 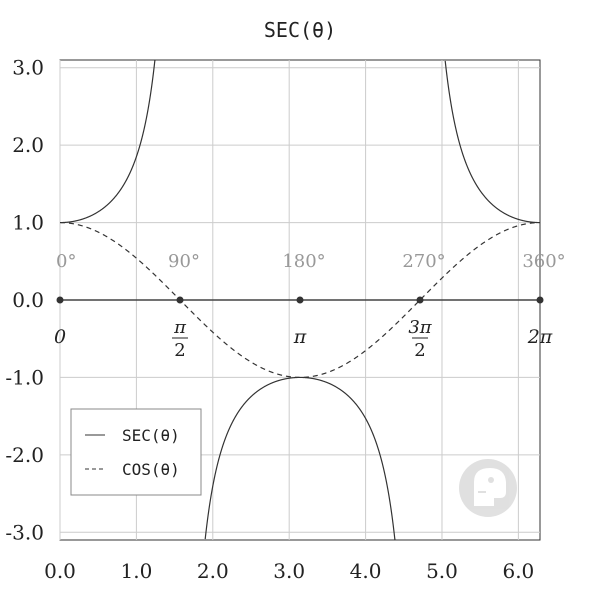 I want to click on radian-markers, so click(x=300, y=300).